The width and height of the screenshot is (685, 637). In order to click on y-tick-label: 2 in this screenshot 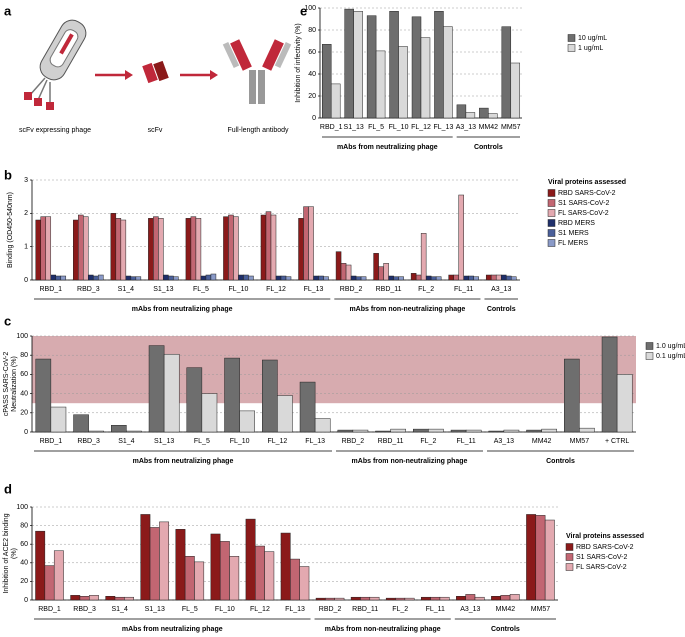, I will do `click(26, 213)`.